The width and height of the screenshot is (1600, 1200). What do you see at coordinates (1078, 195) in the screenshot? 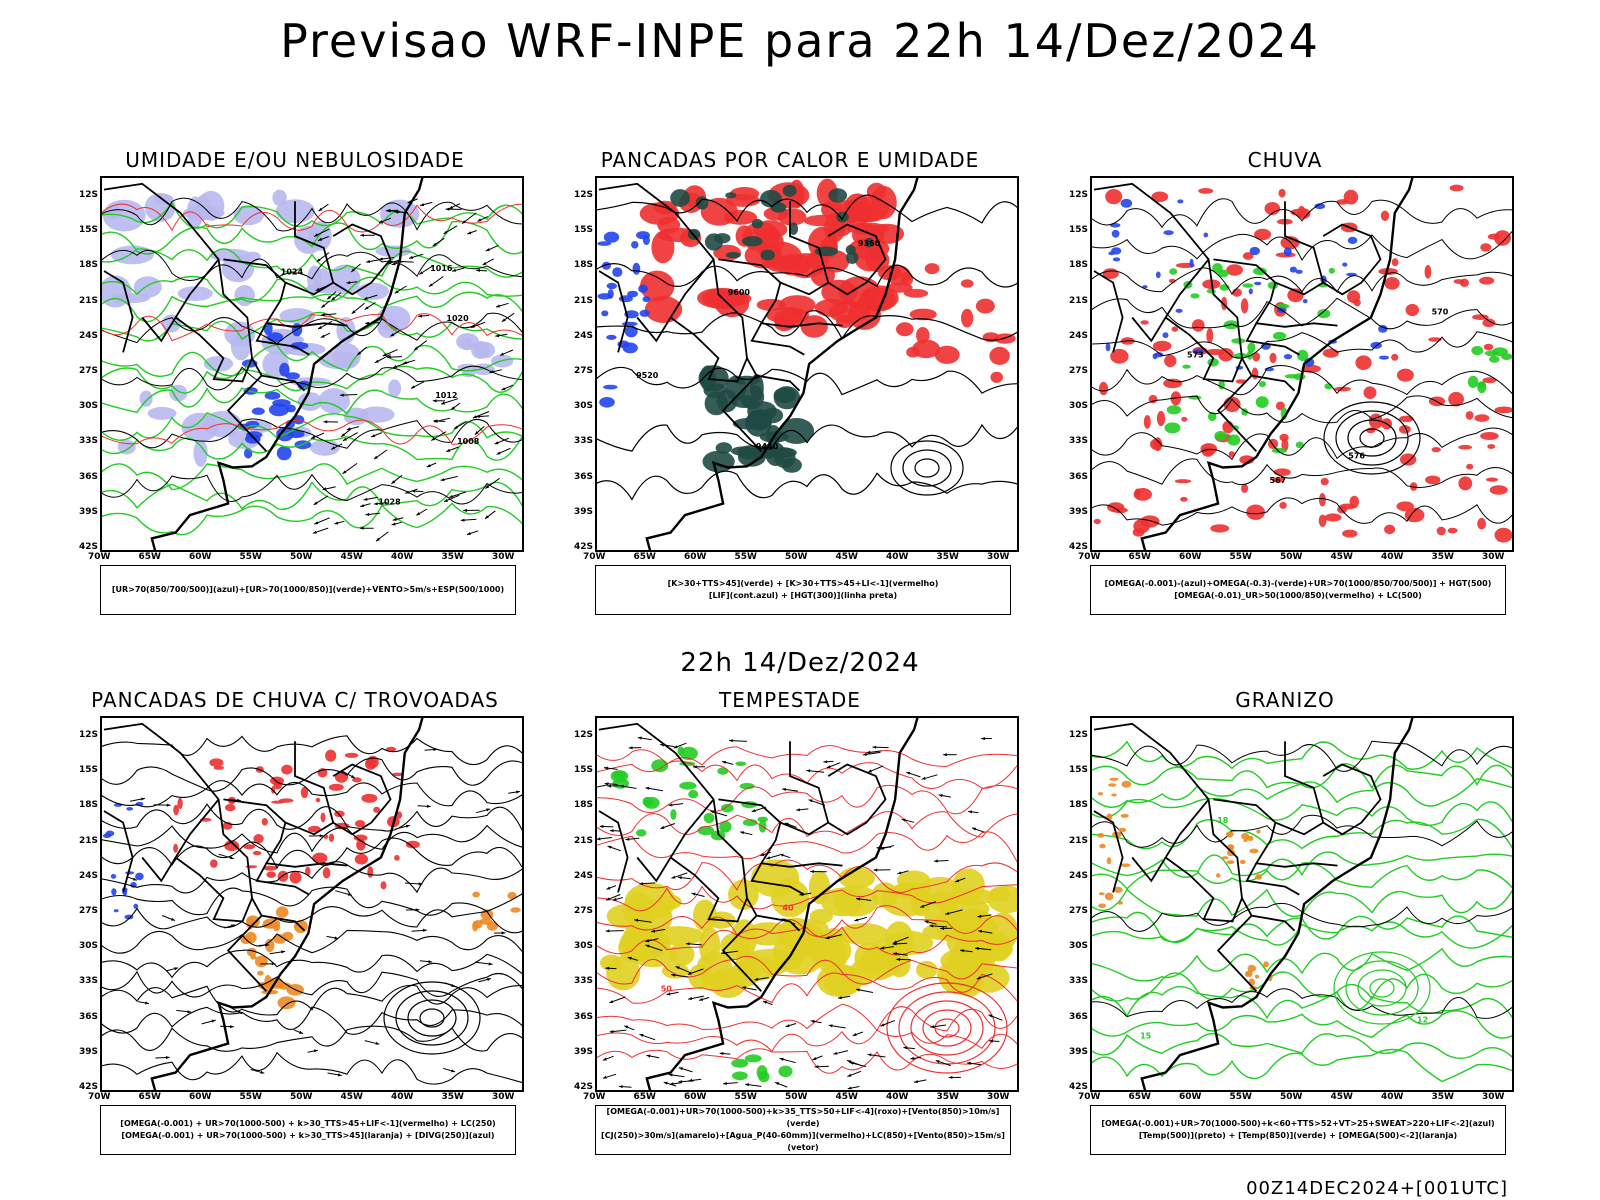
I see `lat-label: 12S` at bounding box center [1078, 195].